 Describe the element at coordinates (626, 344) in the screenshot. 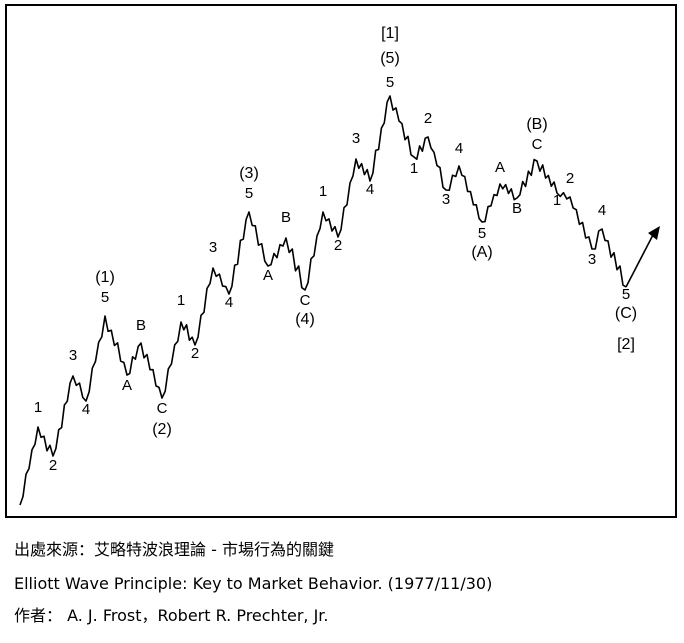

I see `wave-label: [2]` at that location.